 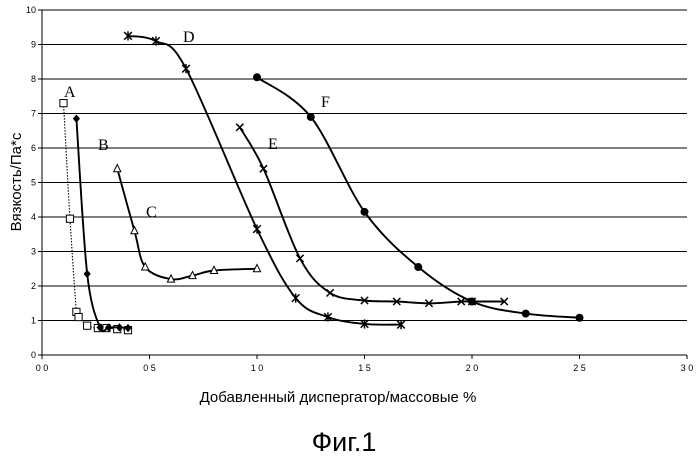 What do you see at coordinates (687, 368) in the screenshot?
I see `x-tick-label: 3 0` at bounding box center [687, 368].